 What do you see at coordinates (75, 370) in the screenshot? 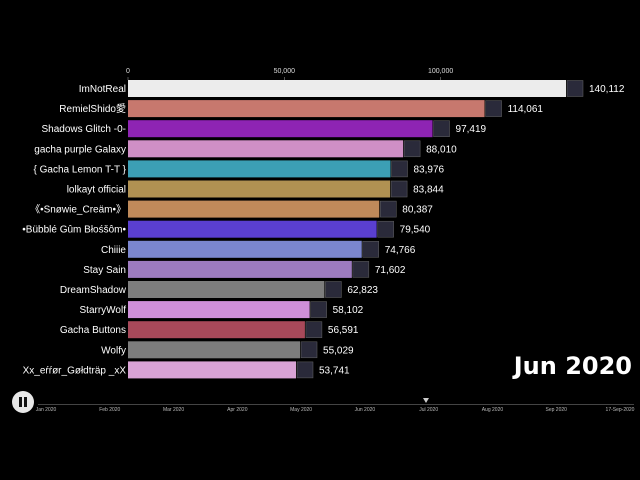
I see `category-label: Xx_eŕŕør_Gøłdträp _xX` at bounding box center [75, 370].